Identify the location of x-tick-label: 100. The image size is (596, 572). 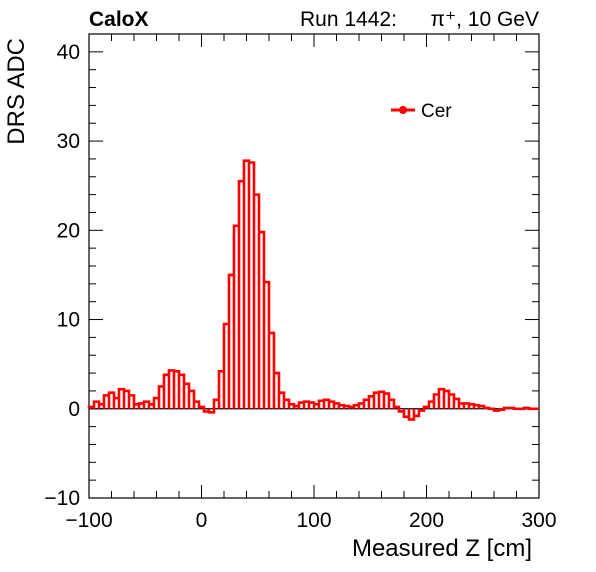
(313, 520).